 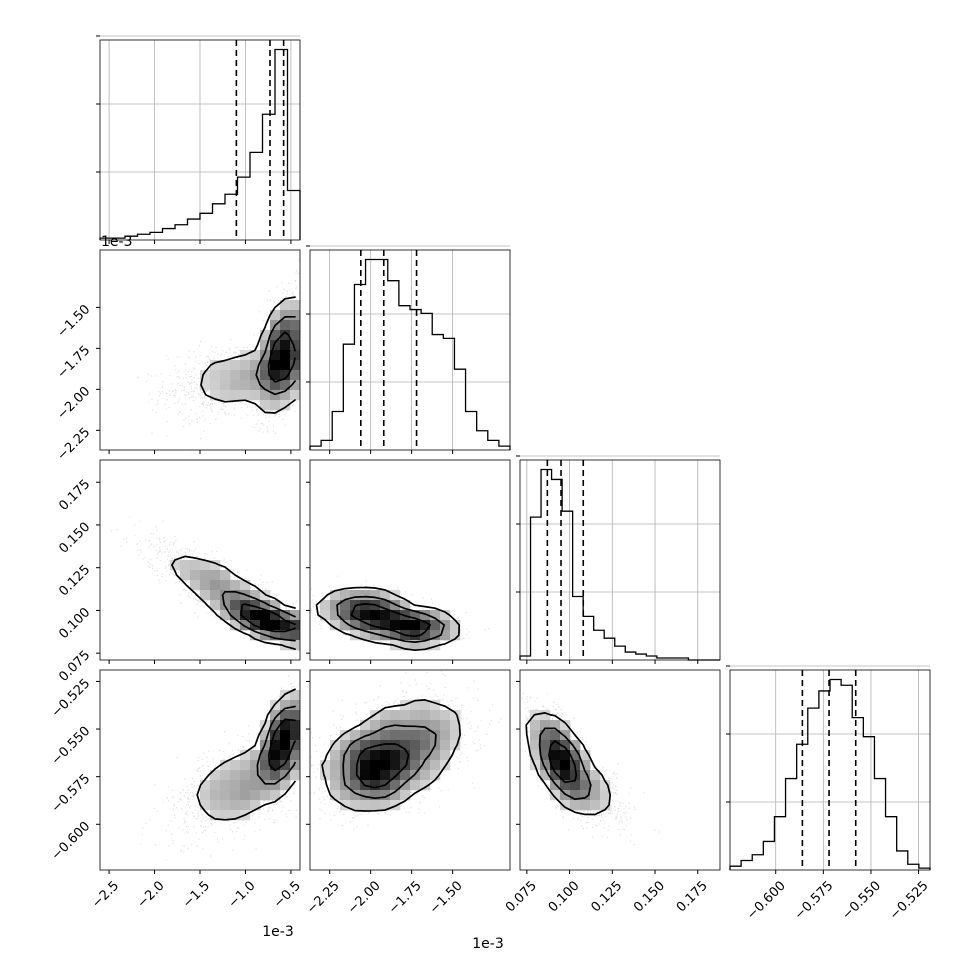 I want to click on histogram-step, so click(x=619, y=564).